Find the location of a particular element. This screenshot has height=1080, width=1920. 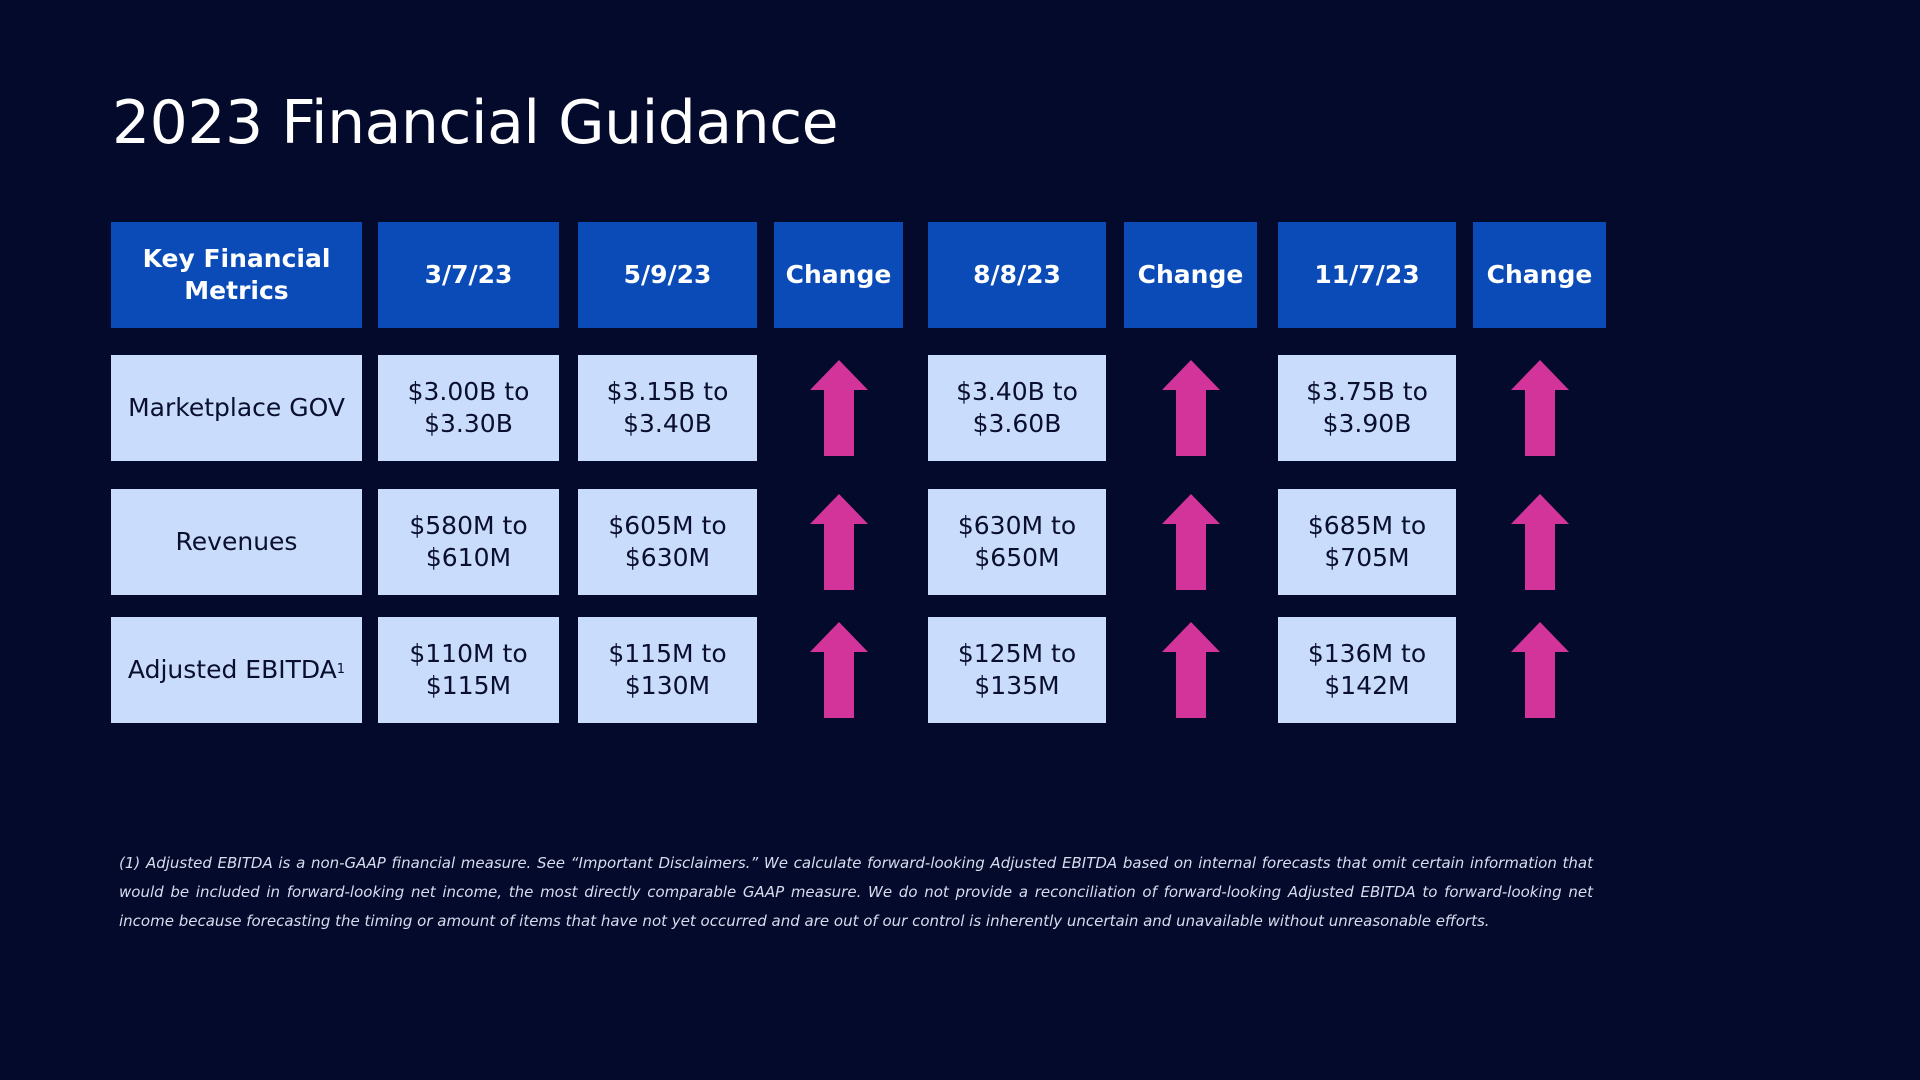

value-cell: $125M to $135M is located at coordinates (1017, 670).